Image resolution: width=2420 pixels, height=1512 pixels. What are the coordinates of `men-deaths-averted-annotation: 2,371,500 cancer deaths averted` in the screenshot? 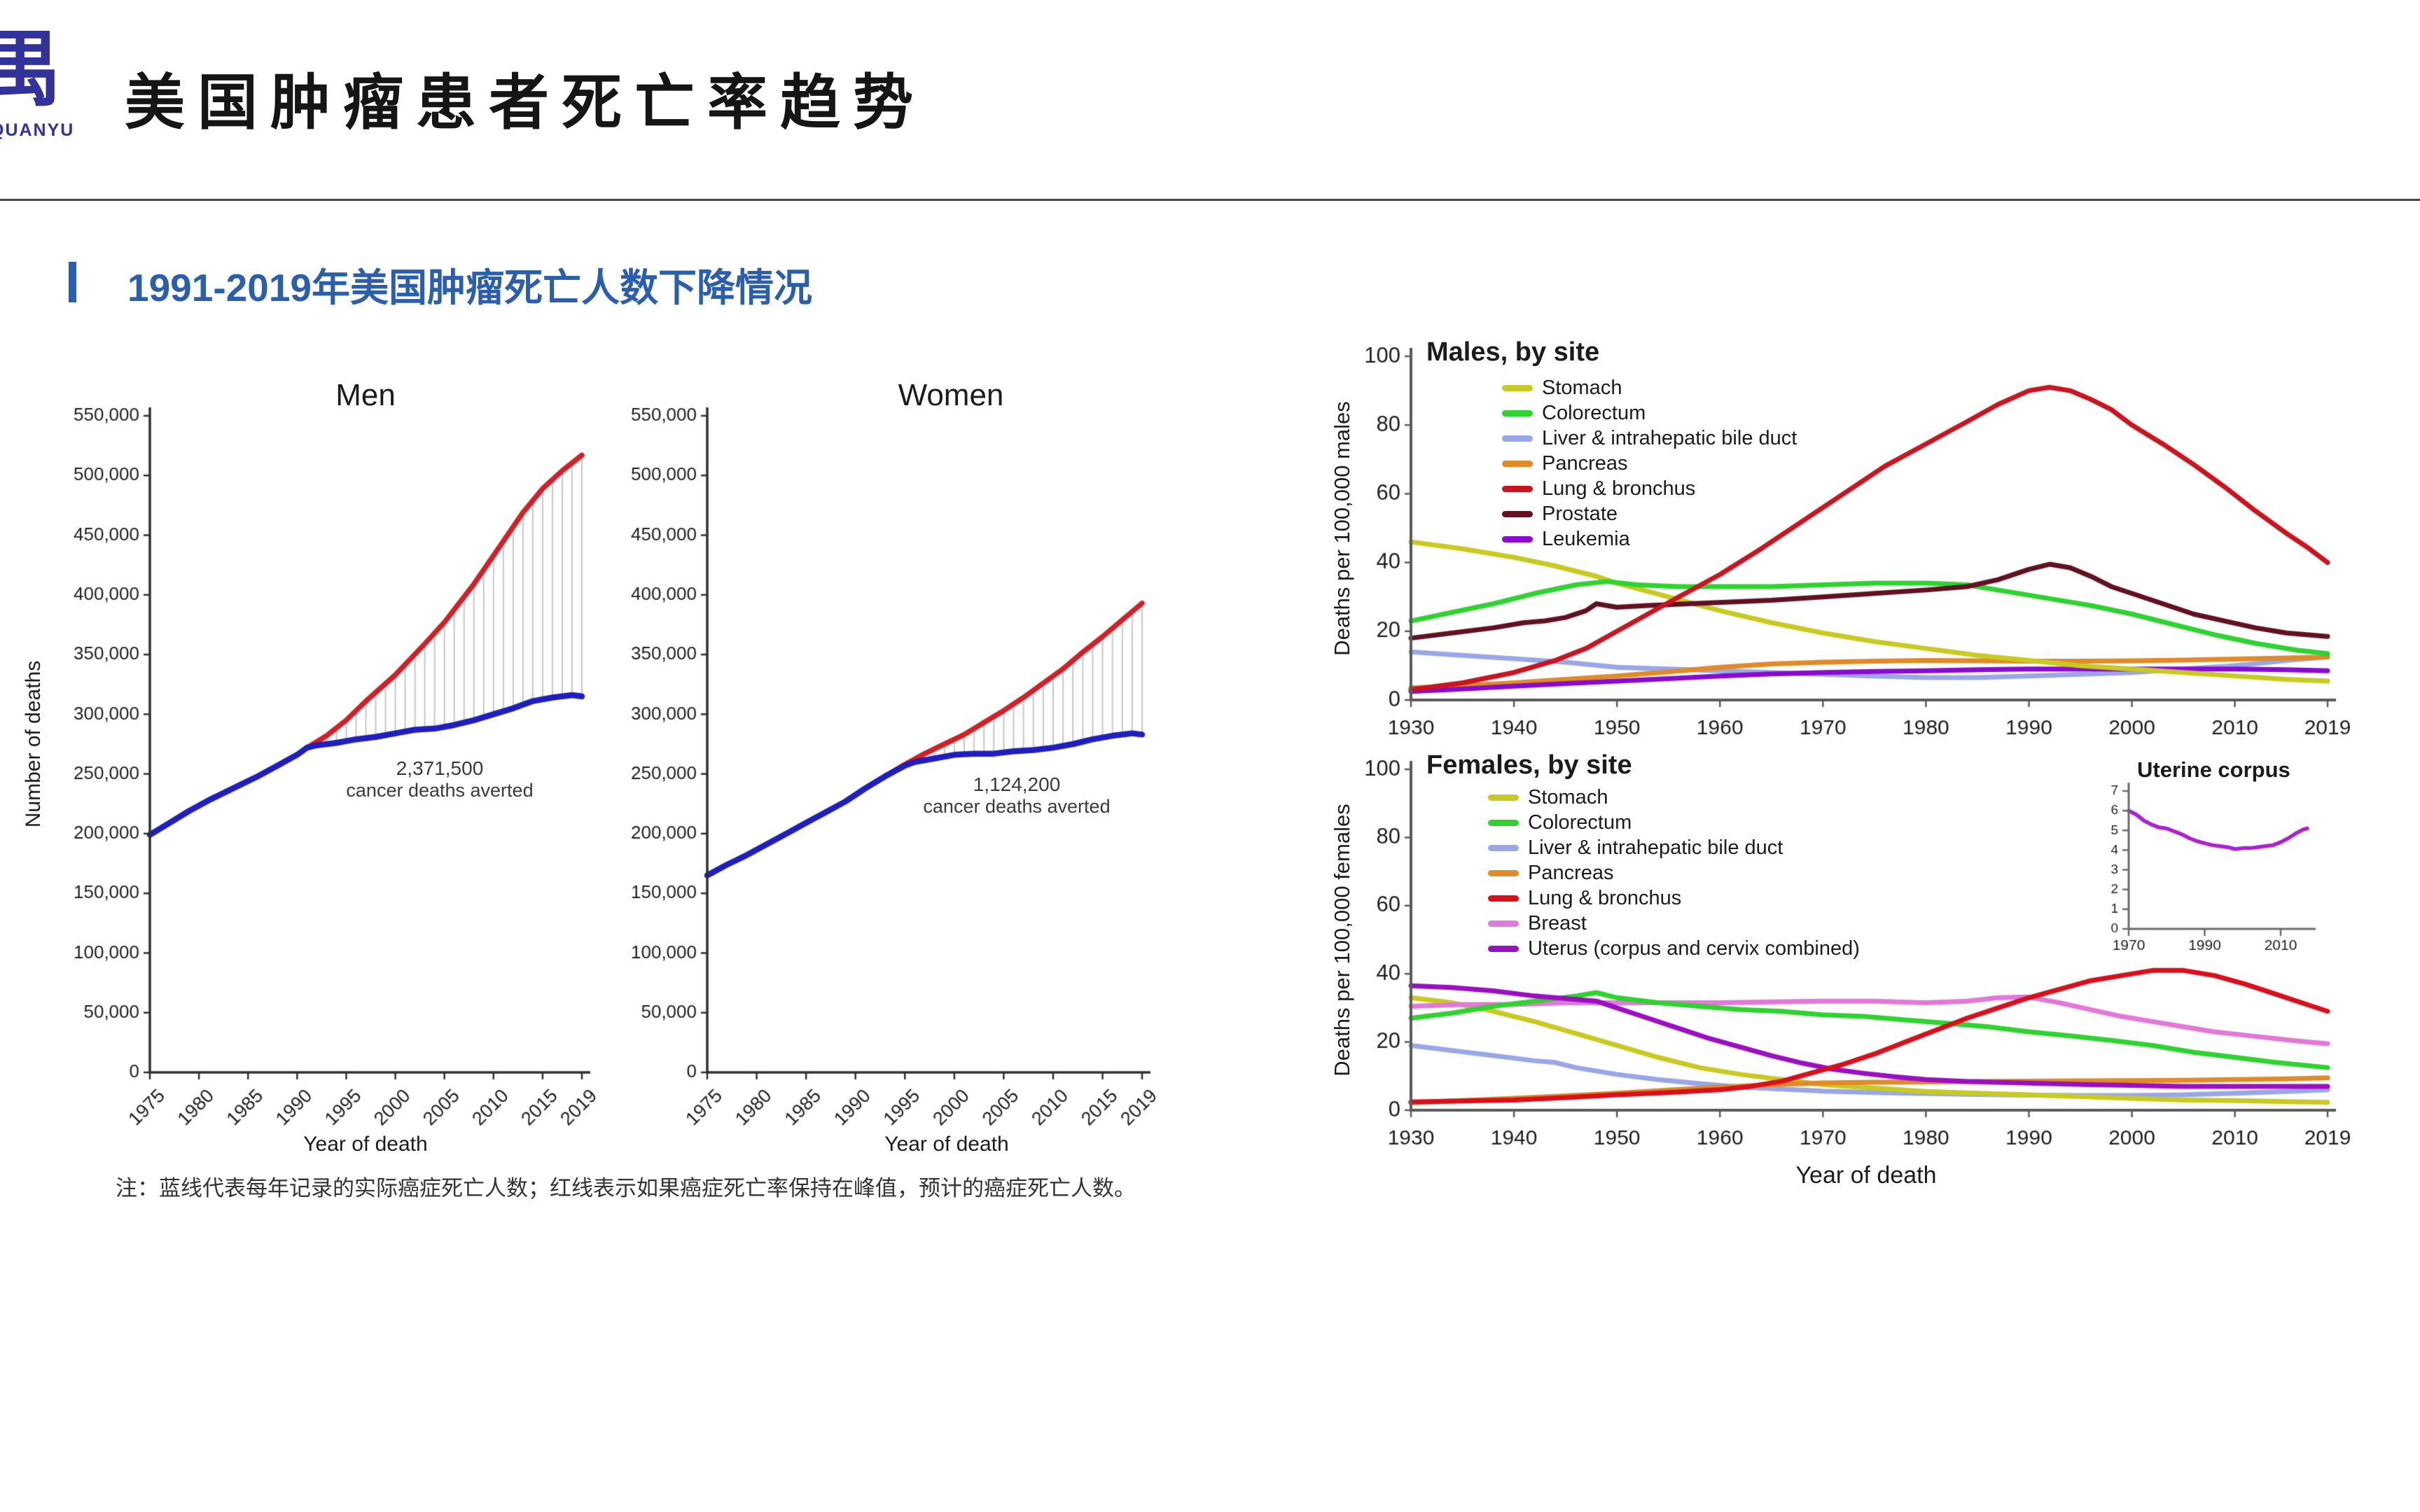 It's located at (439, 779).